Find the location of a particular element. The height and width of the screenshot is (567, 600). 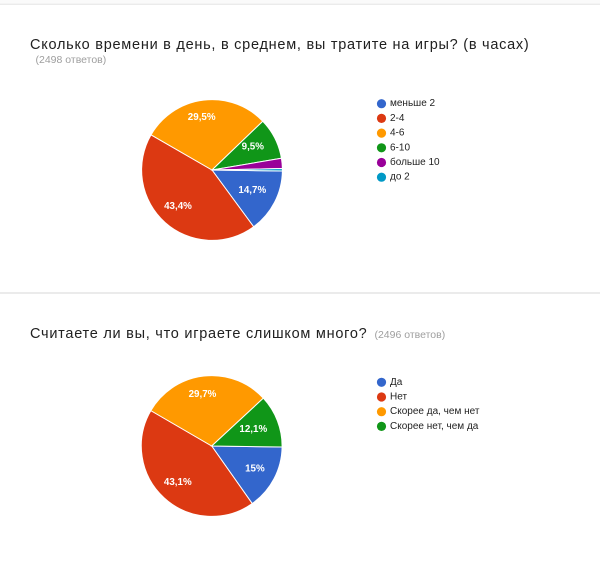

svg-text: 43,1% is located at coordinates (178, 482).